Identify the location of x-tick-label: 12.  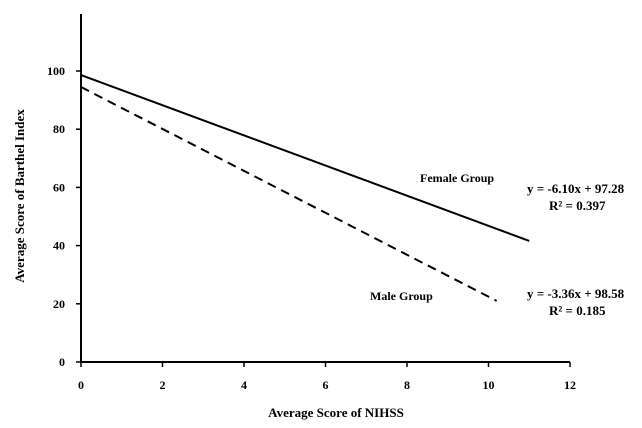
(570, 385).